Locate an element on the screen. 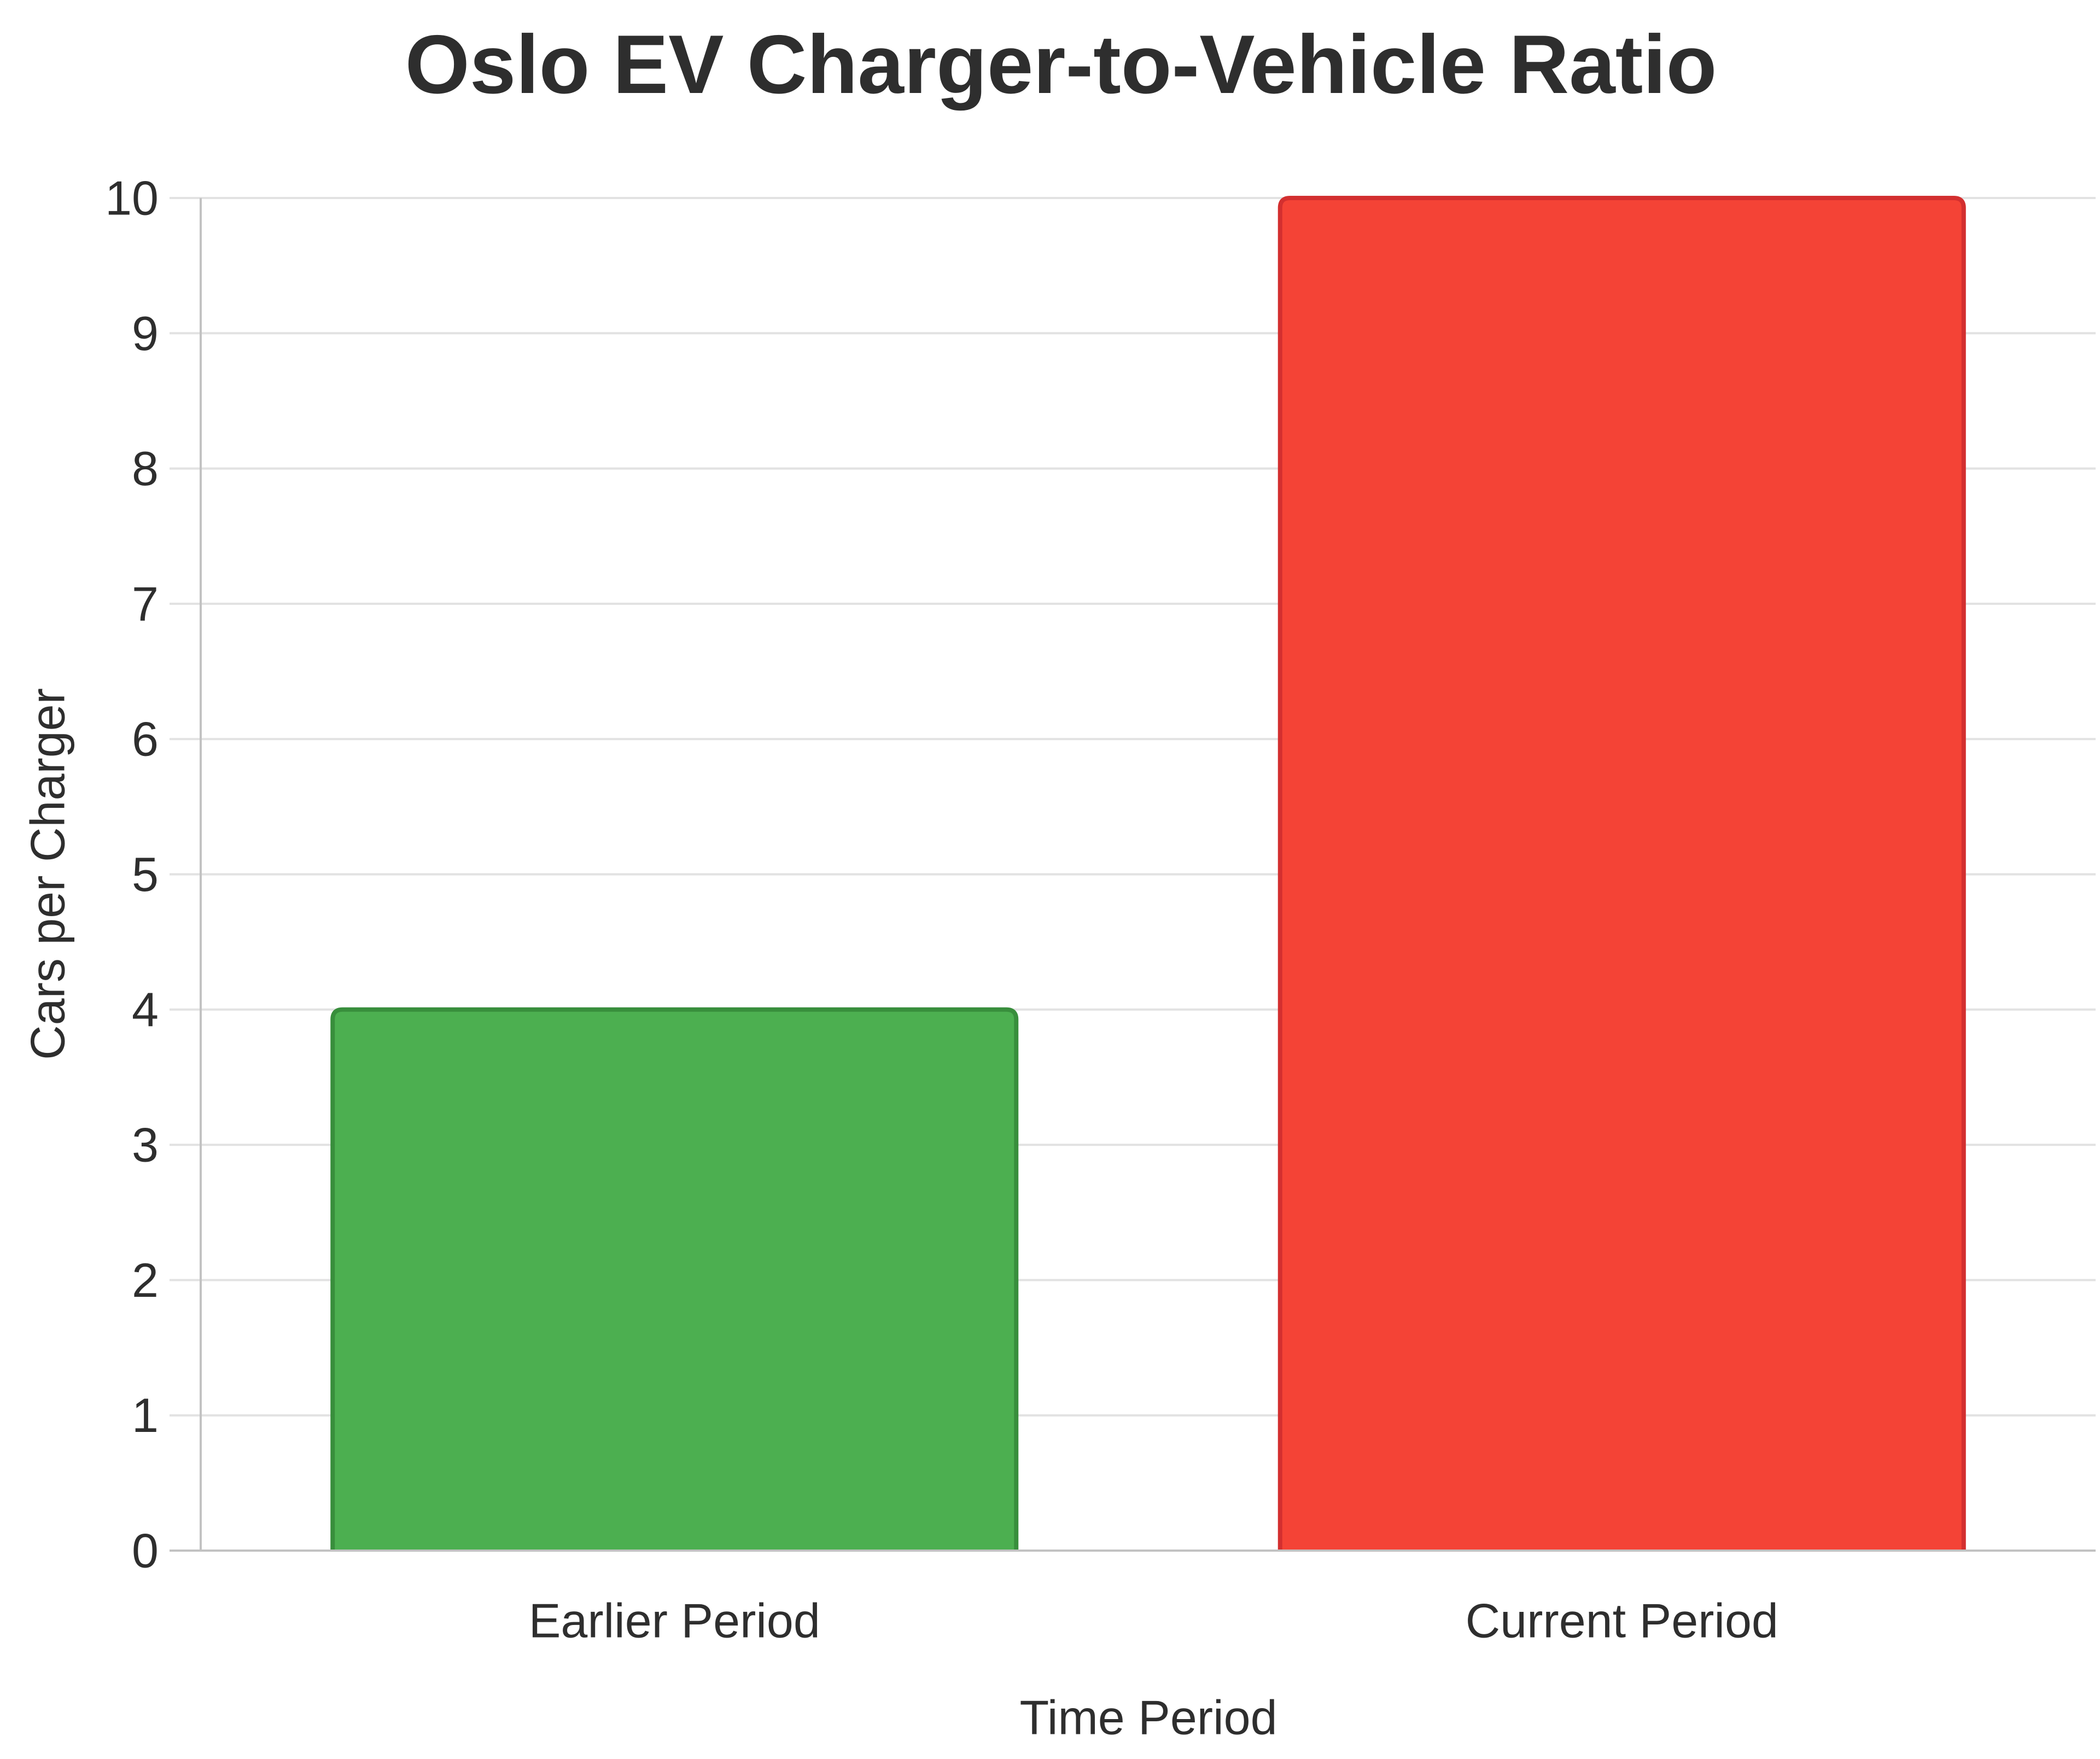  y-tick-label-0: 0 is located at coordinates (145, 1551).